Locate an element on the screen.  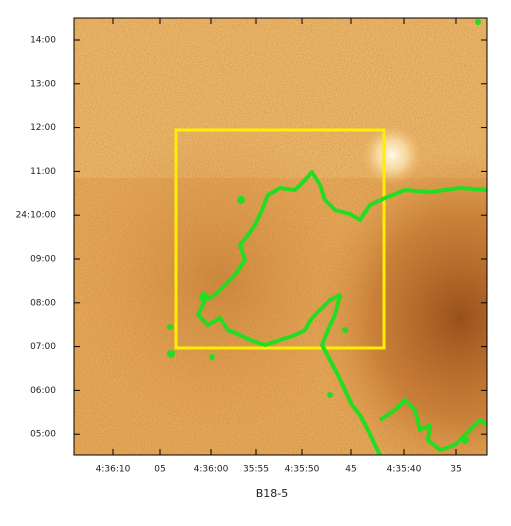
x-tick-label: 45 is located at coordinates (350, 470).